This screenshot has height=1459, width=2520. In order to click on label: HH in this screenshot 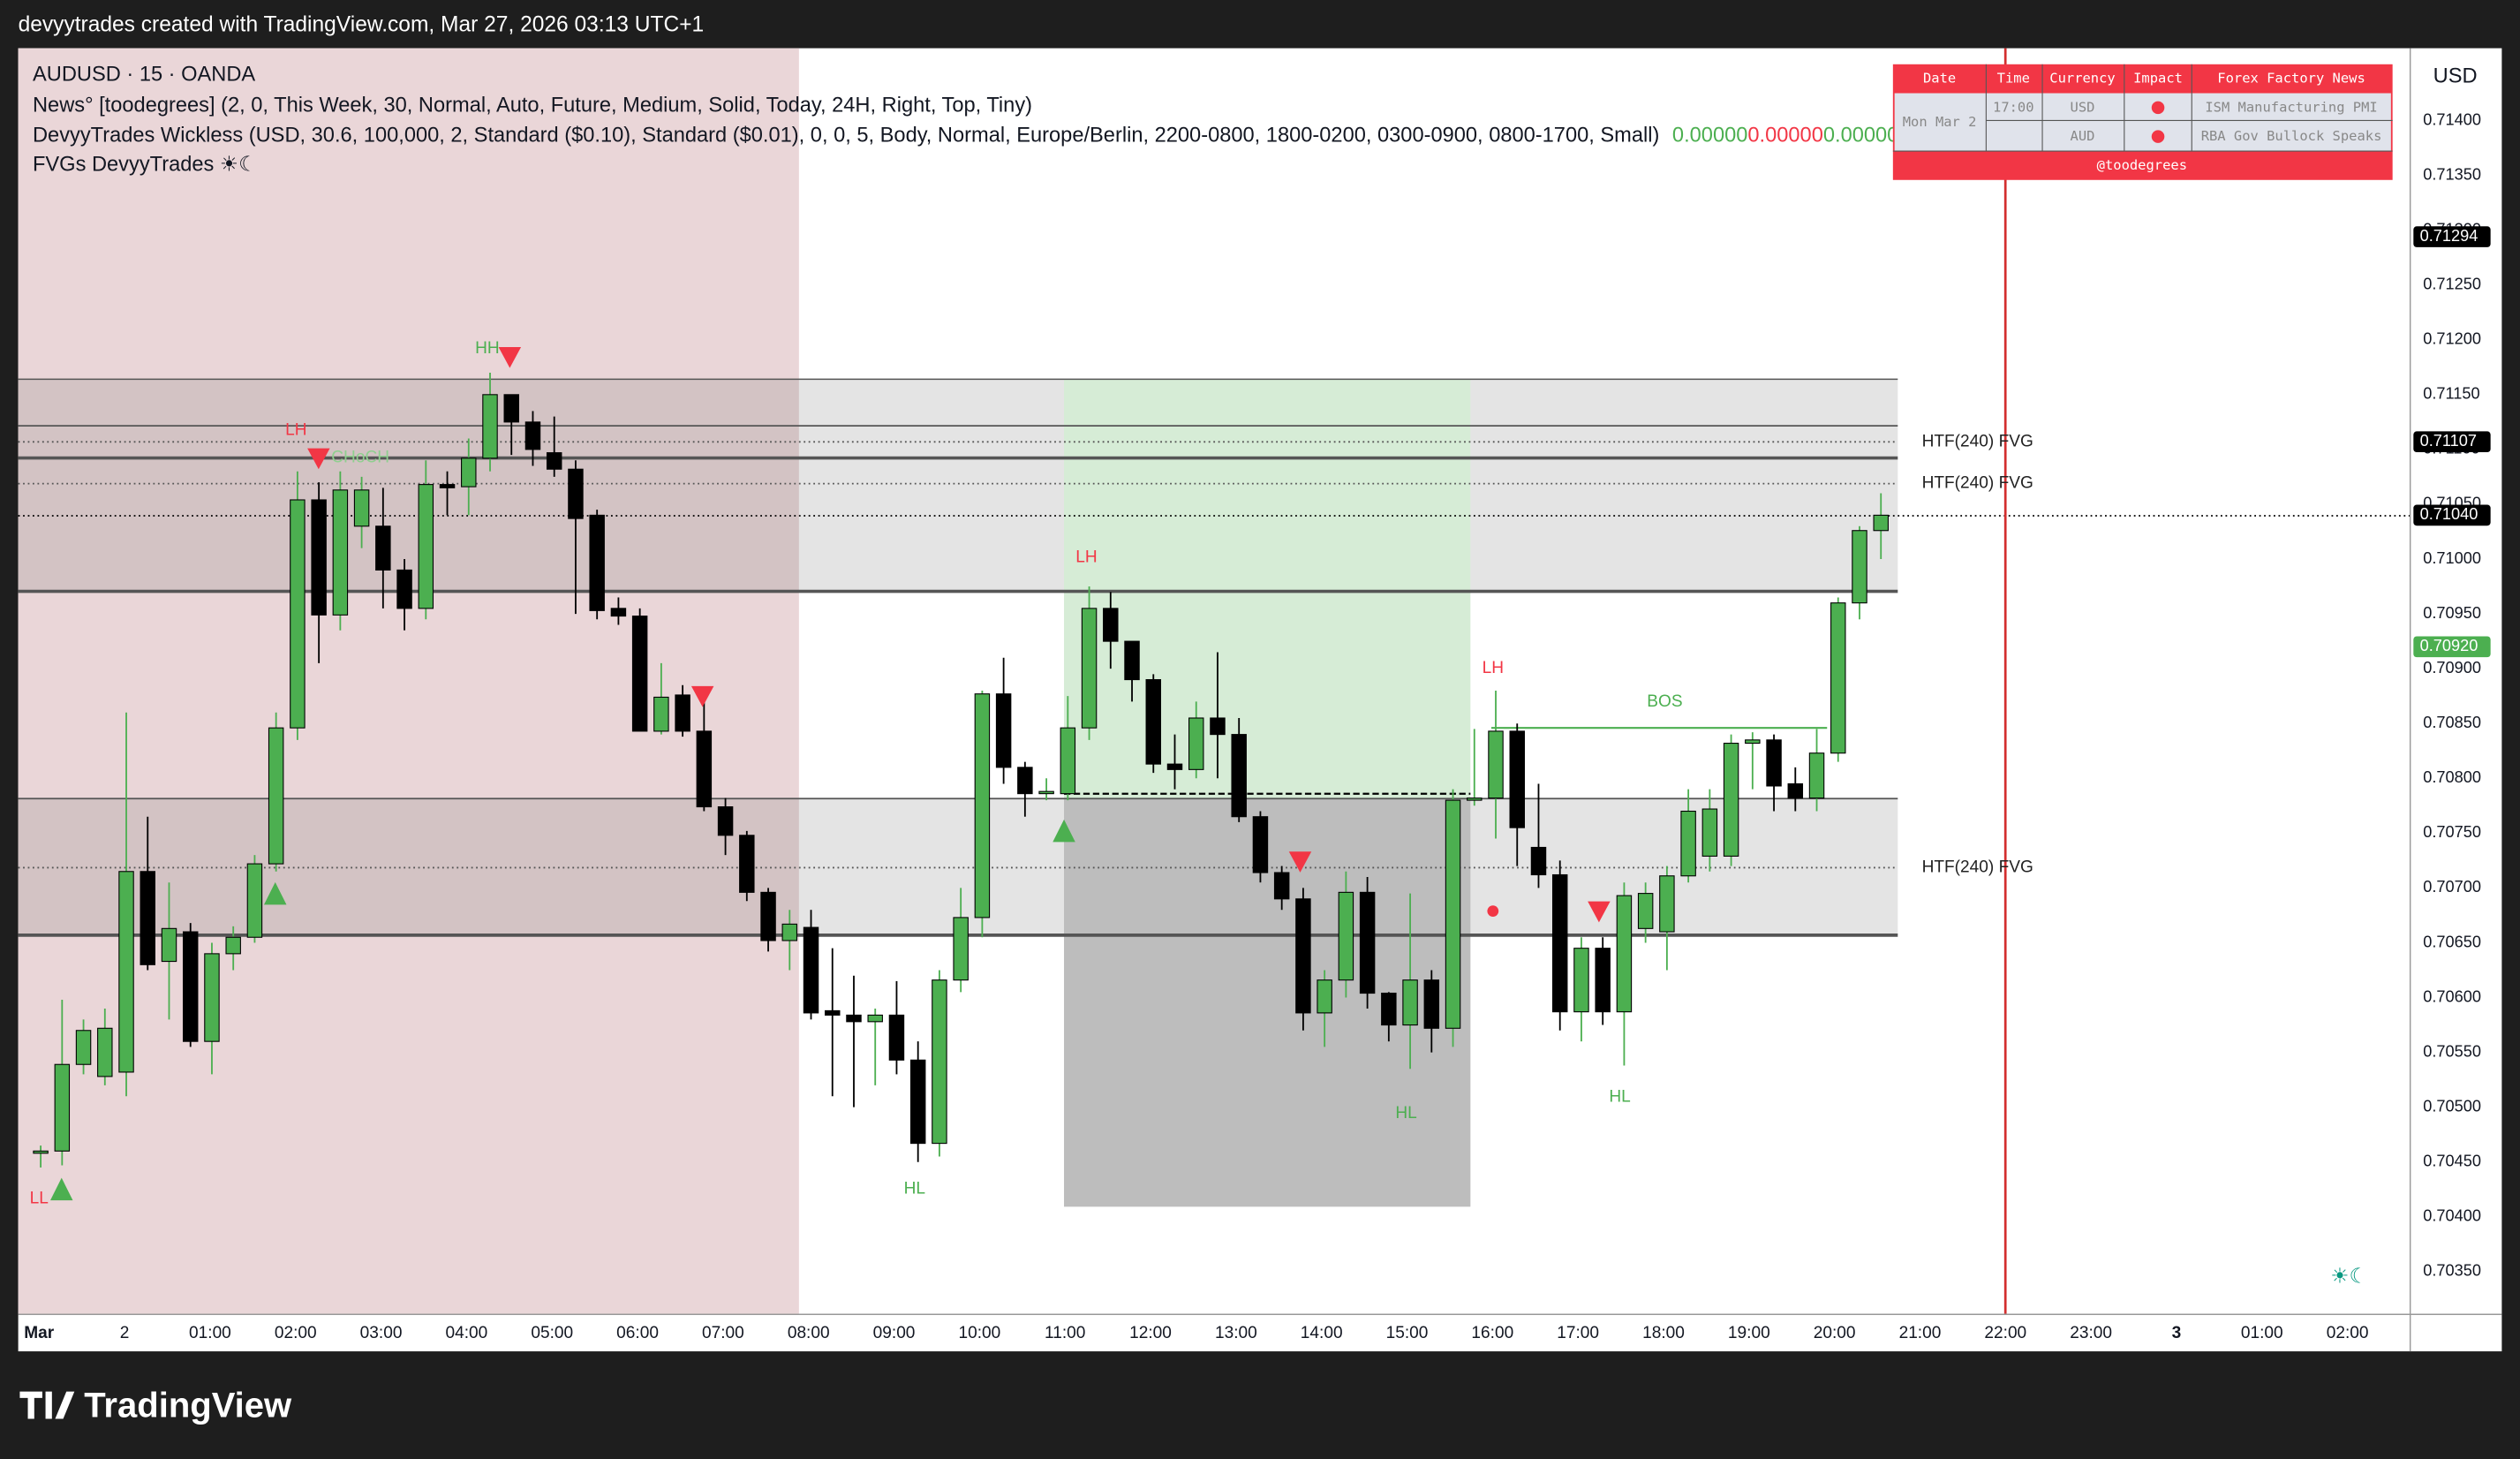, I will do `click(487, 348)`.